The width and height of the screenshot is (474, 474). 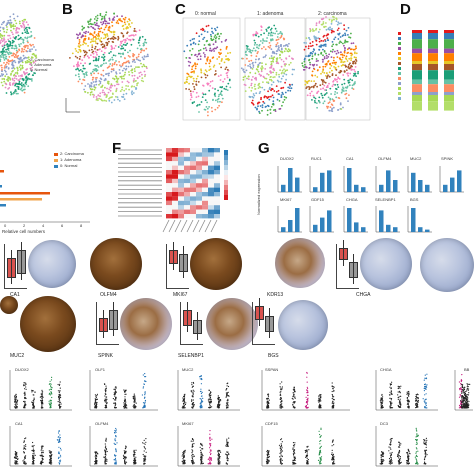 What do you see at coordinates (449, 75) in the screenshot?
I see `stack-segment` at bounding box center [449, 75].